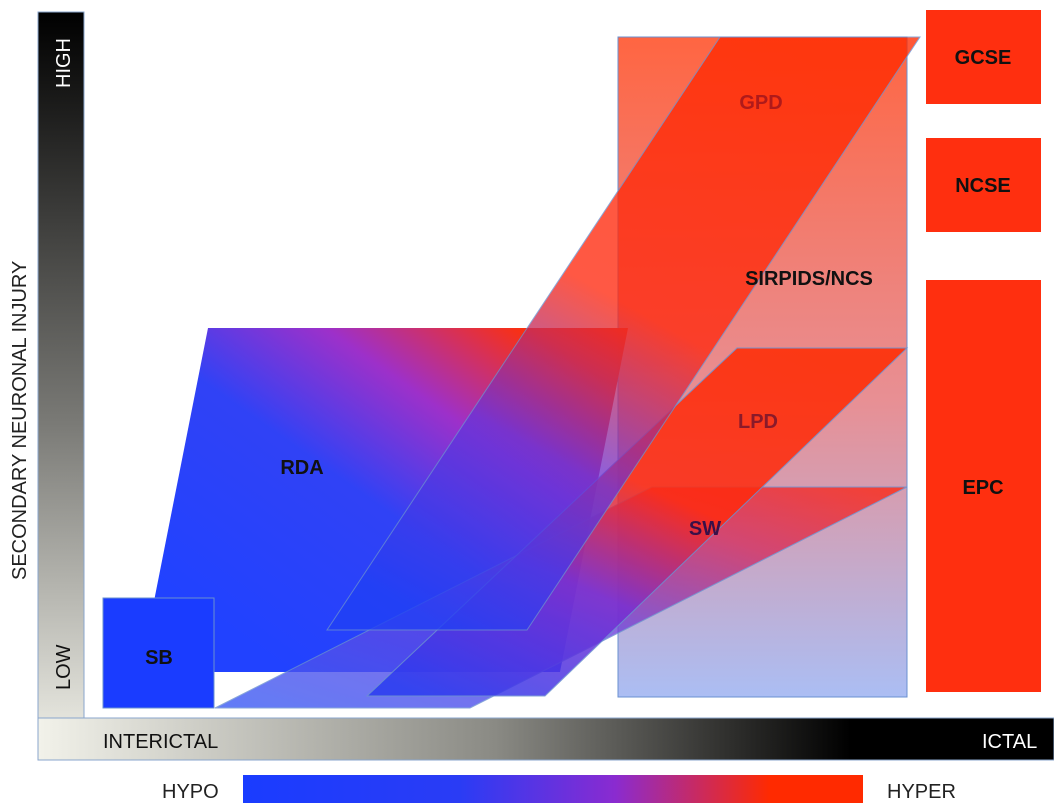 This screenshot has width=1054, height=810. What do you see at coordinates (20, 420) in the screenshot?
I see `y-axis-title: SECONDARY NEURONAL INJURY` at bounding box center [20, 420].